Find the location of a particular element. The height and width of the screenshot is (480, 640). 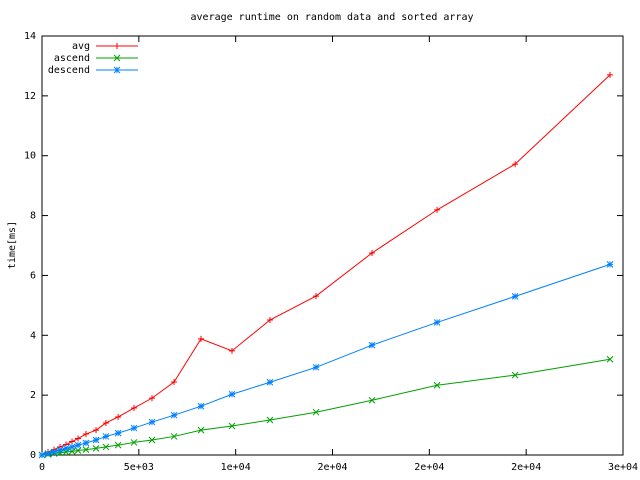

legend-label: avg is located at coordinates (81, 46).